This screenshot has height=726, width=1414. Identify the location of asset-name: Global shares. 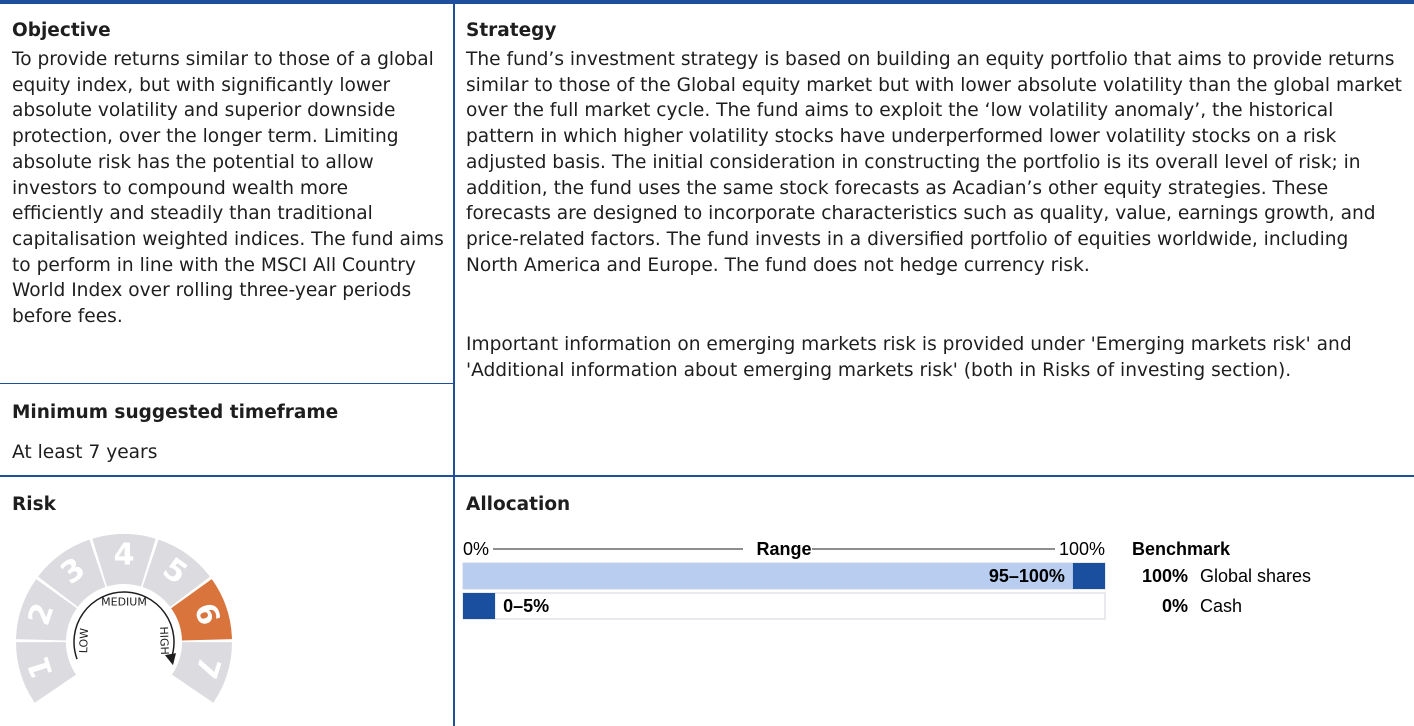
(1255, 576).